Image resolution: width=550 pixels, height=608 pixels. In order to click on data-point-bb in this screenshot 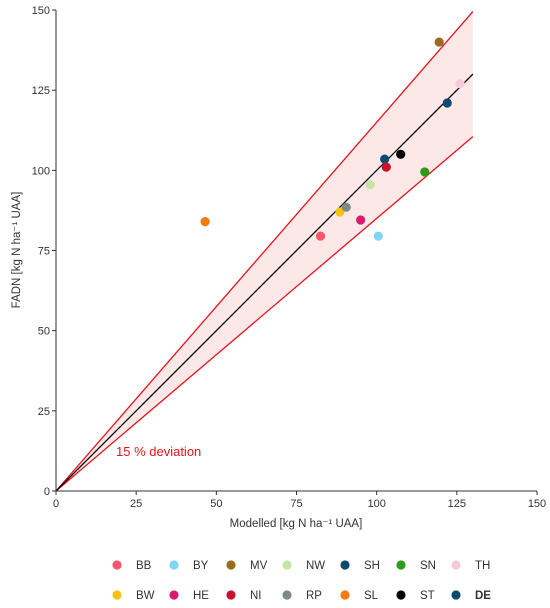, I will do `click(320, 236)`.